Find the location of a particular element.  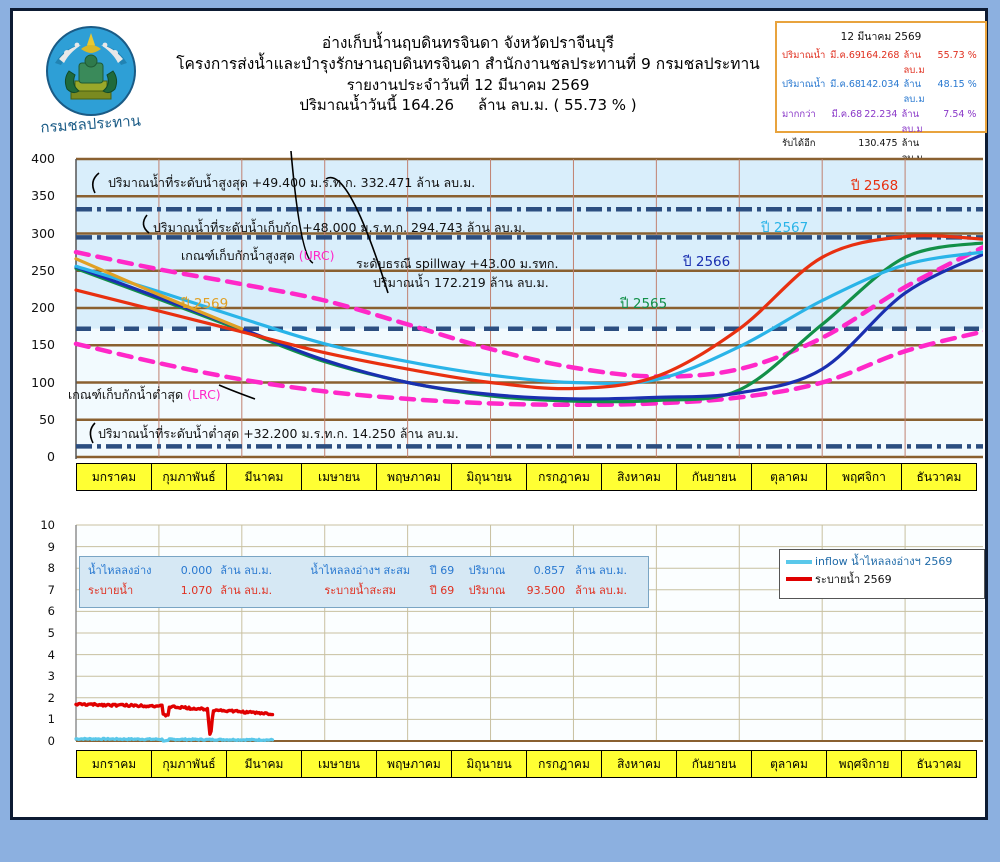

y-axis-tick-label-lower: 6 is located at coordinates (51, 611).